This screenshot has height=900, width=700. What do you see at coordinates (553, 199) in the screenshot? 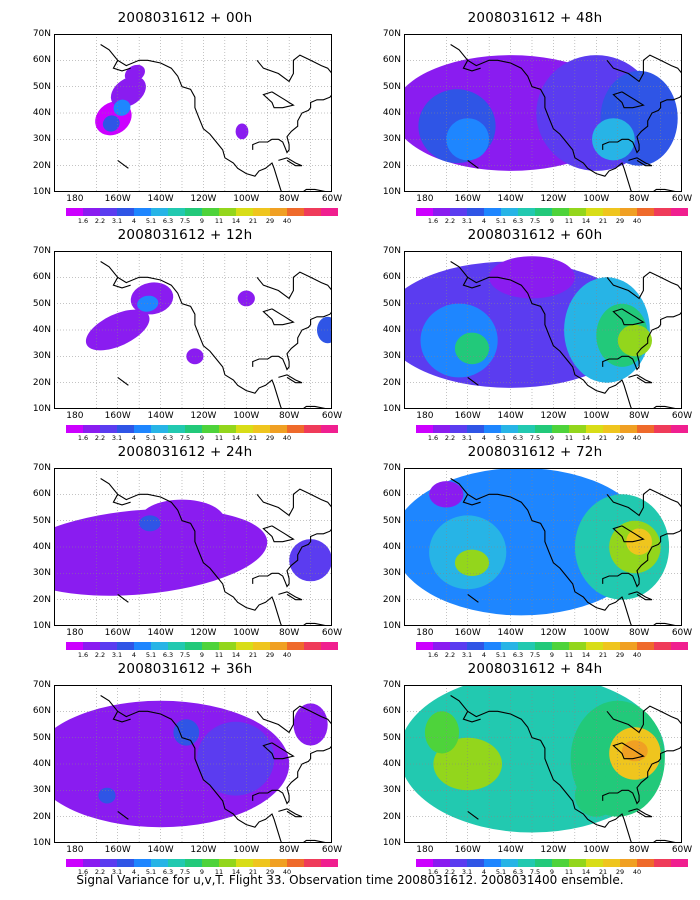
I see `lon-tick-label: 120W` at bounding box center [553, 199].